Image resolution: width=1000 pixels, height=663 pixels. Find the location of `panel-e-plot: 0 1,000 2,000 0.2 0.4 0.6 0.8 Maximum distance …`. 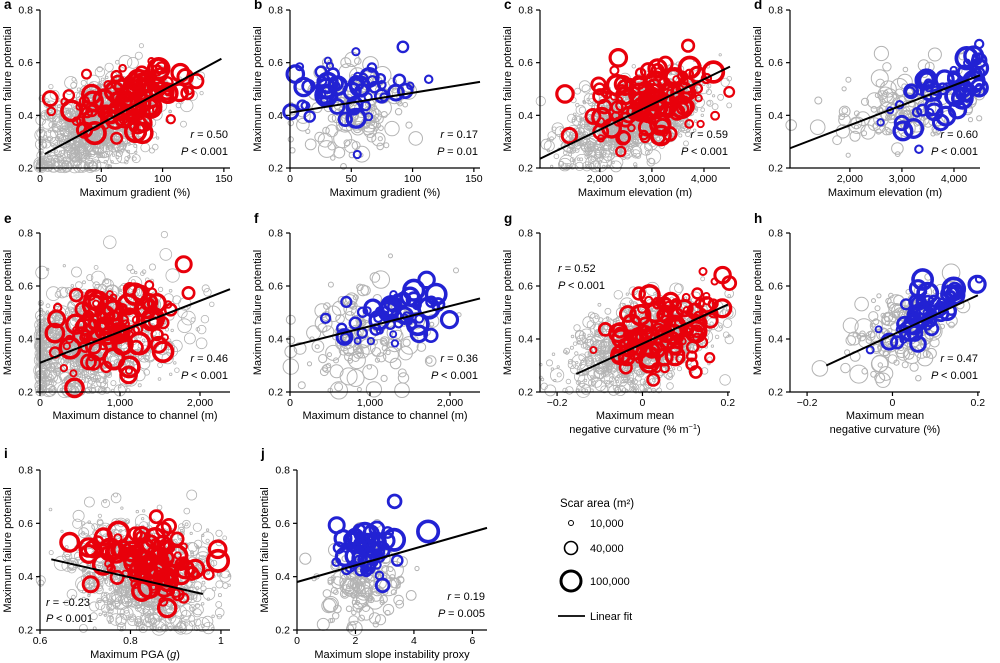

panel-e-plot: 0 1,000 2,000 0.2 0.4 0.6 0.8 Maximum distance … is located at coordinates (116, 316).